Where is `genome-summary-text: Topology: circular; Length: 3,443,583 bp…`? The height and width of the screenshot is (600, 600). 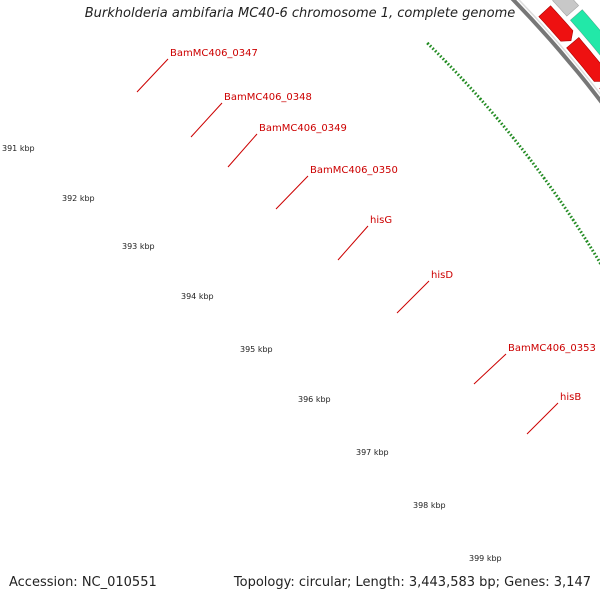
genome-summary-text: Topology: circular; Length: 3,443,583 bp… is located at coordinates (412, 582).